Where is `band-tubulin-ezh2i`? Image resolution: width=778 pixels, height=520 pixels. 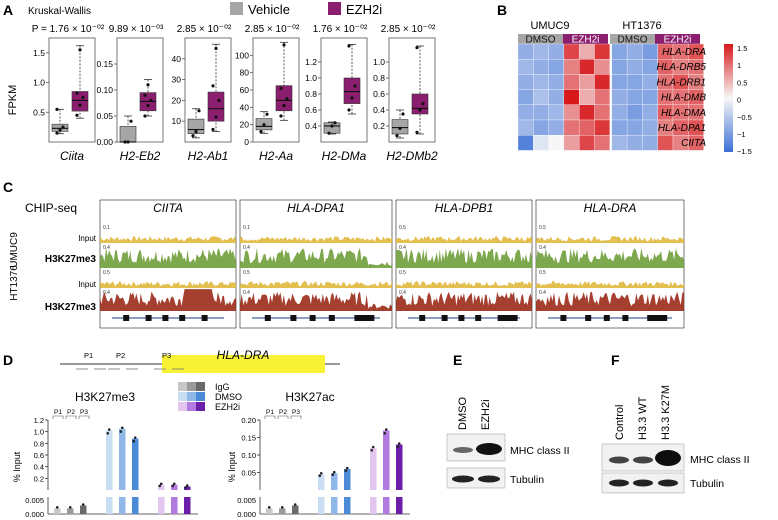
band-tubulin-ezh2i is located at coordinates (489, 479).